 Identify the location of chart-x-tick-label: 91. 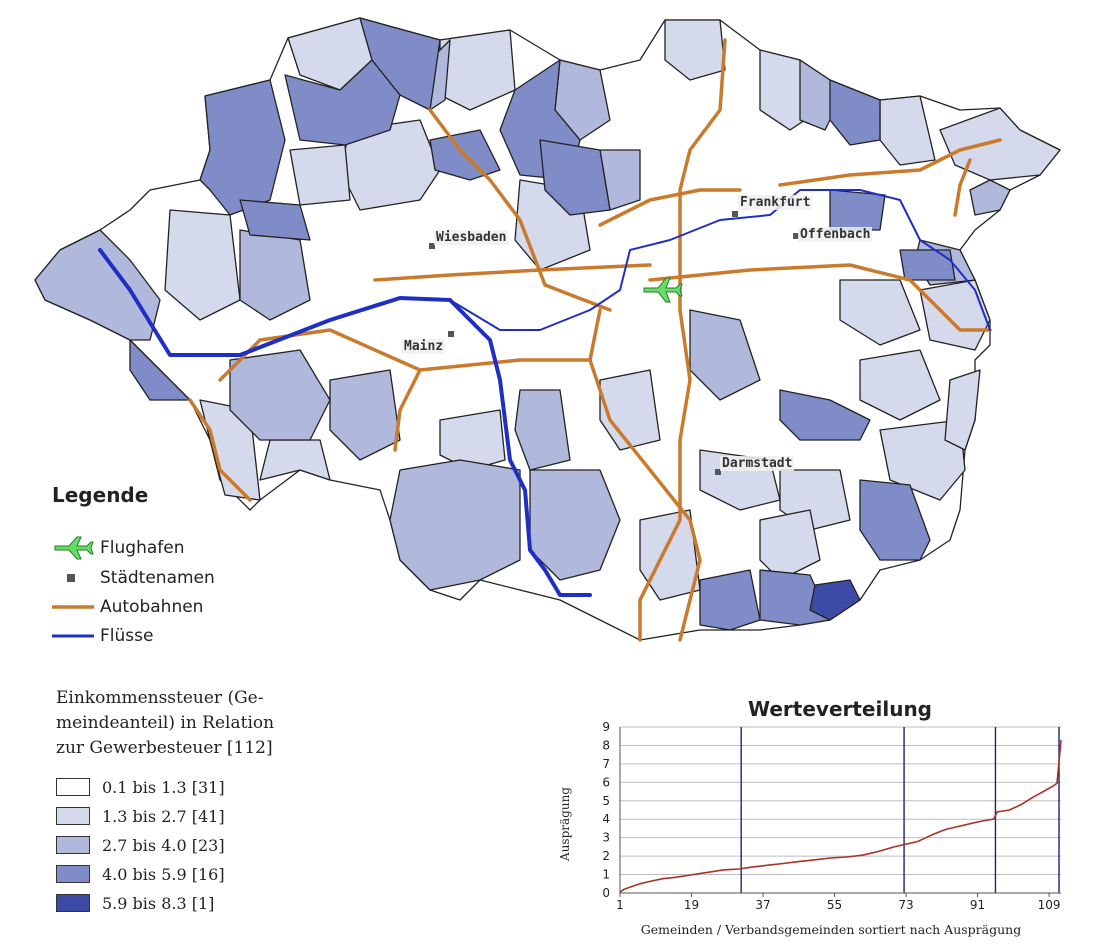
(977, 905).